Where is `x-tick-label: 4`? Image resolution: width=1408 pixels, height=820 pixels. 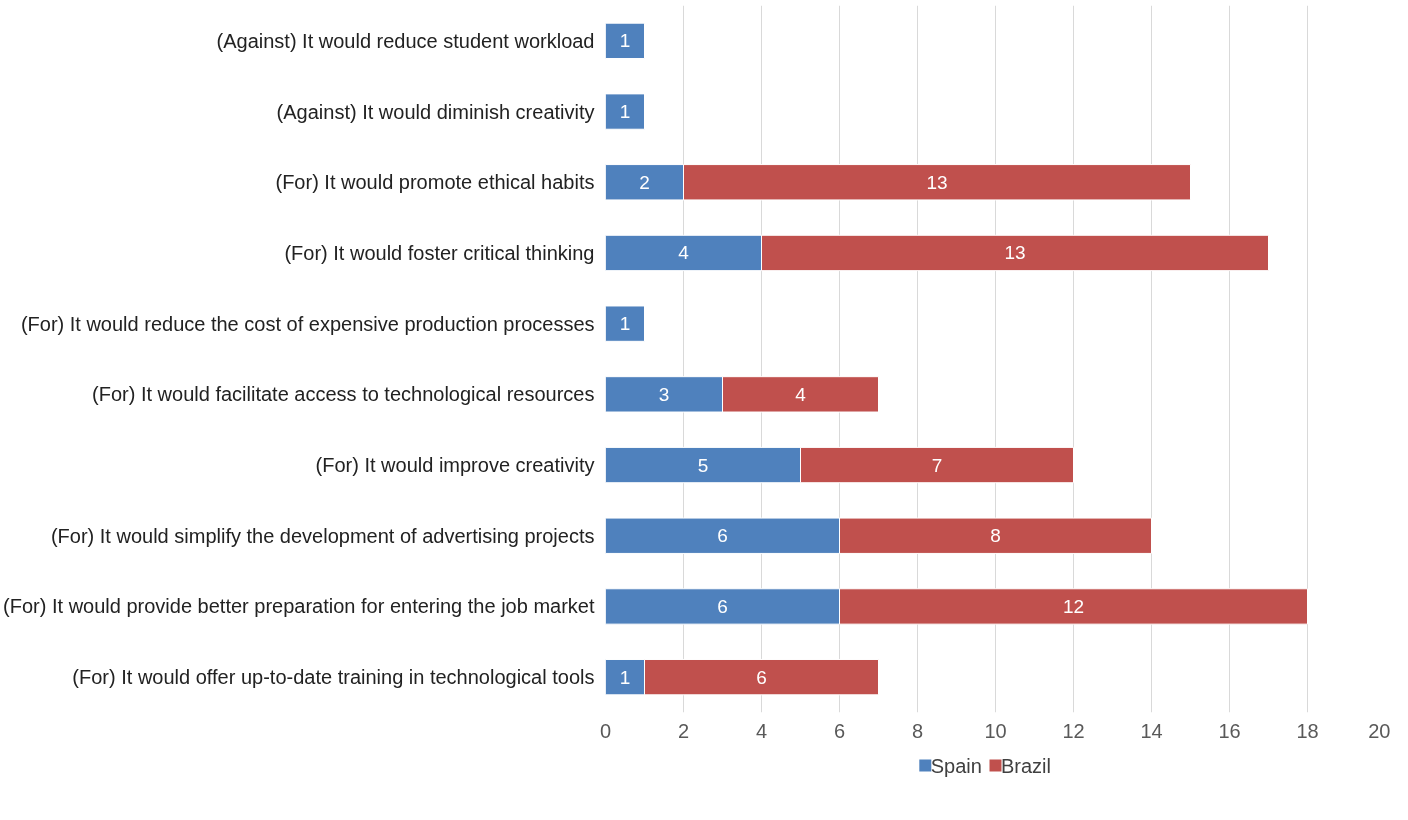
x-tick-label: 4 is located at coordinates (761, 730).